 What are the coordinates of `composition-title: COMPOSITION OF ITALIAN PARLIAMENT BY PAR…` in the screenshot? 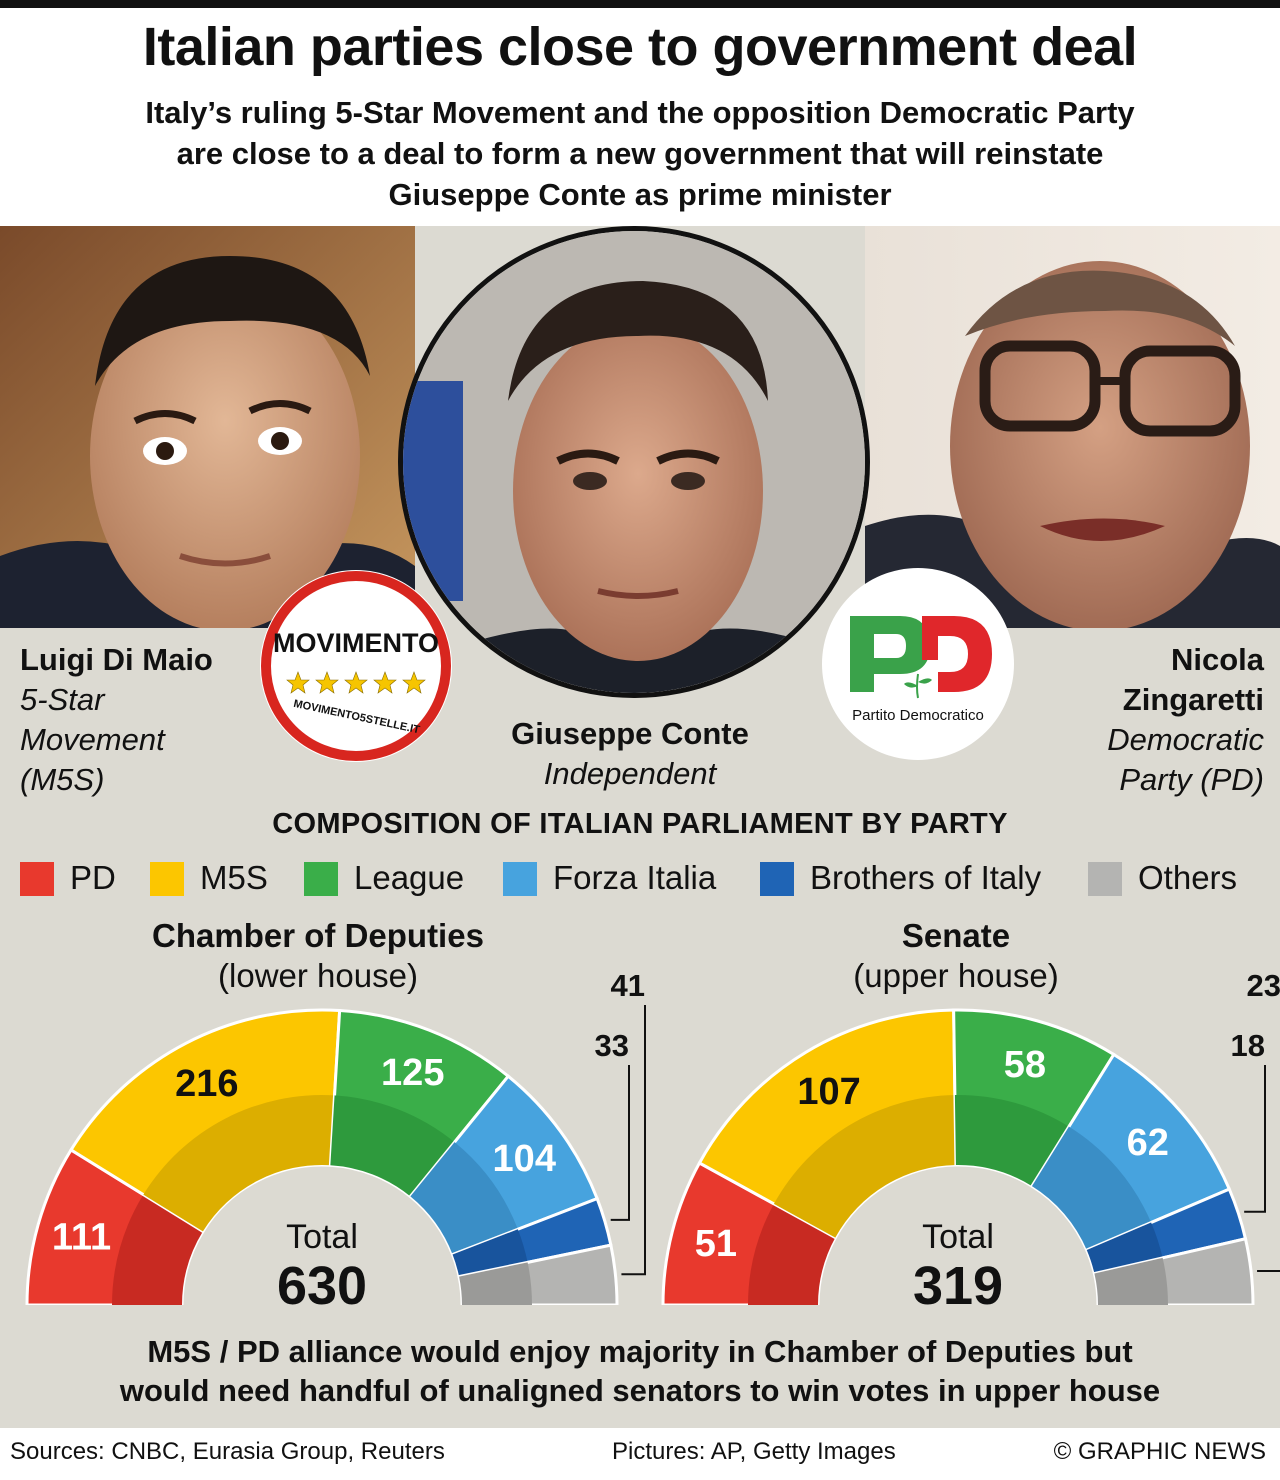 It's located at (640, 824).